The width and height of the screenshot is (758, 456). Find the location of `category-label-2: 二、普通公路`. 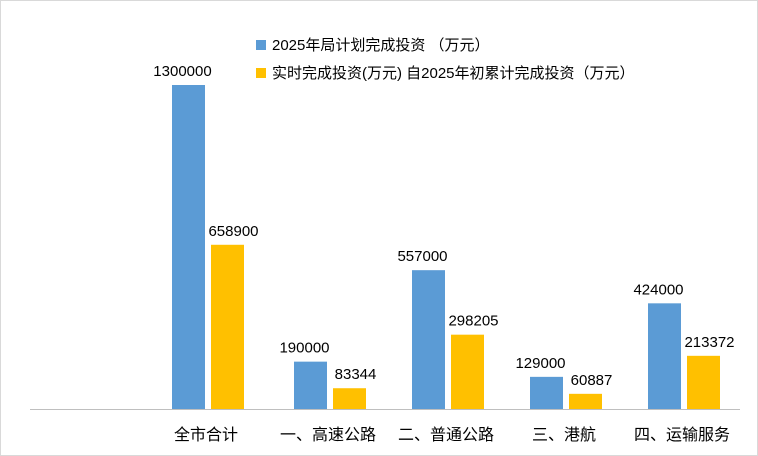

category-label-2: 二、普通公路 is located at coordinates (446, 435).